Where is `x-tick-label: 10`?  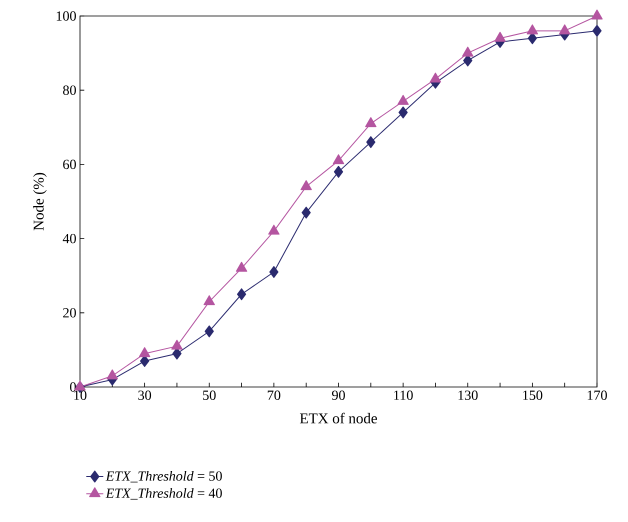 x-tick-label: 10 is located at coordinates (80, 395).